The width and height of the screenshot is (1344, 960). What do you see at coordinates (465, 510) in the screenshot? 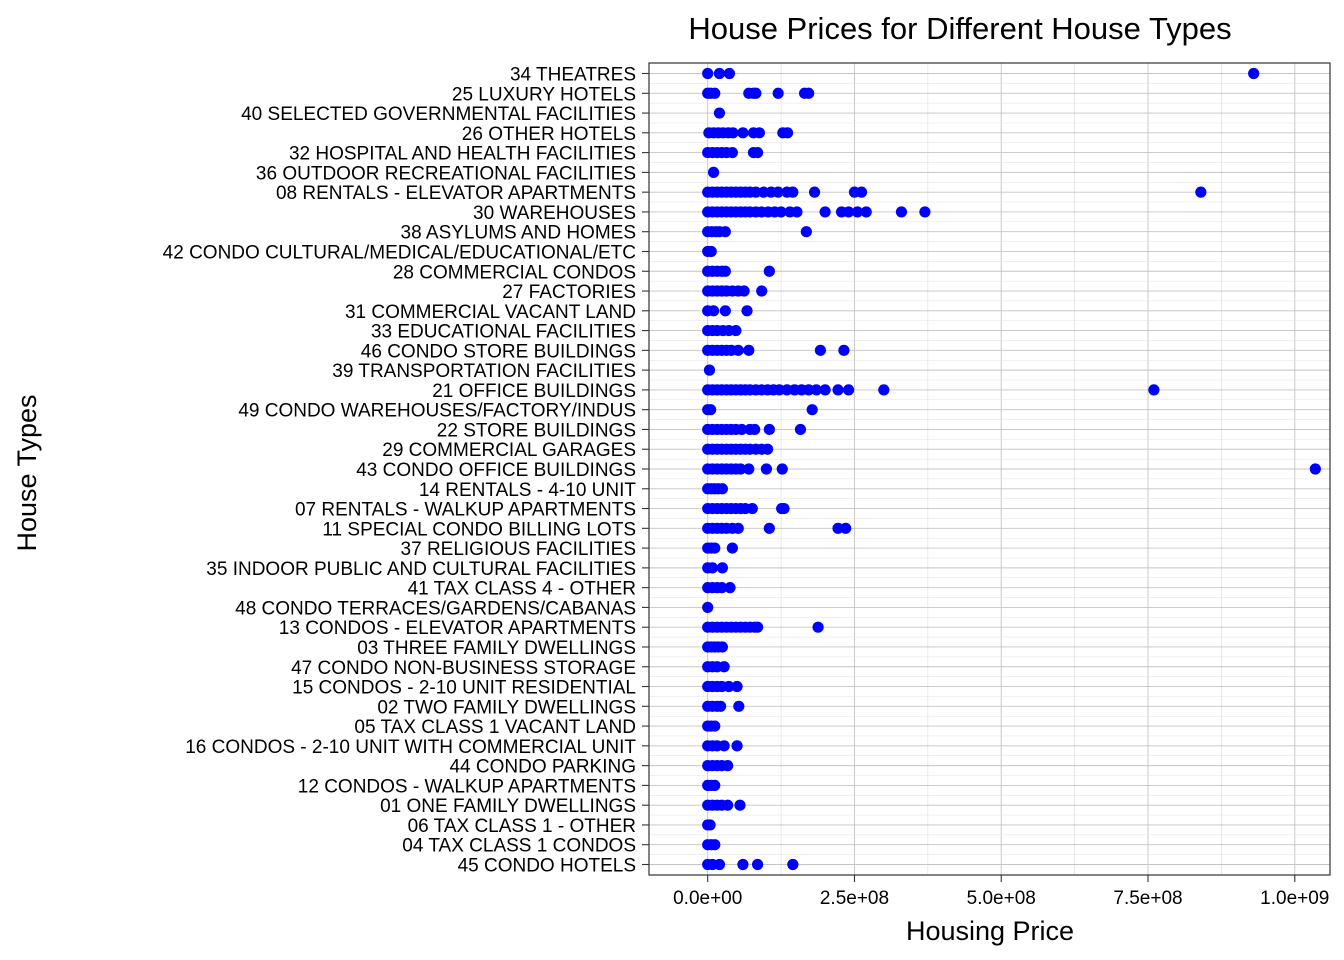
I see `y-tick-label-07-rentals-walkup-apartments: 07 RENTALS - WALKUP APARTMENTS` at bounding box center [465, 510].